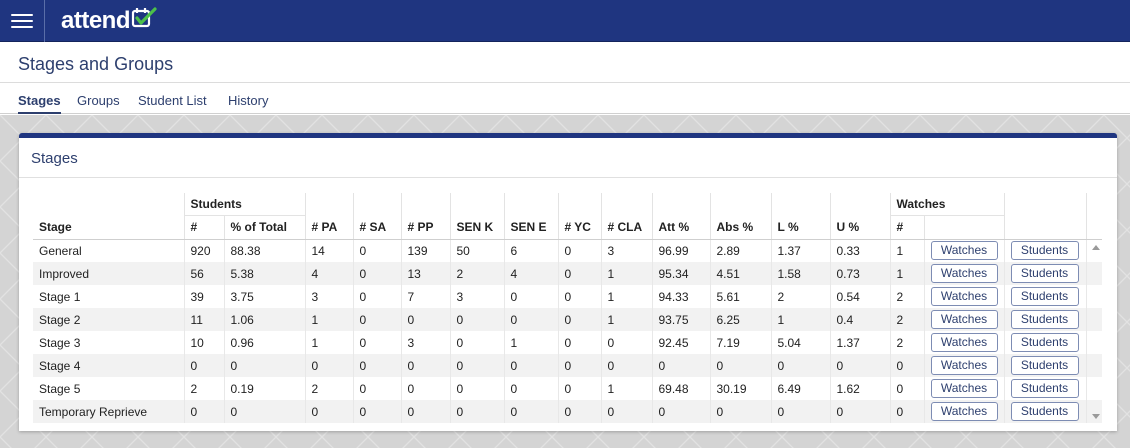 This screenshot has width=1130, height=448. Describe the element at coordinates (741, 216) in the screenshot. I see `col-header-abs: Abs %` at that location.